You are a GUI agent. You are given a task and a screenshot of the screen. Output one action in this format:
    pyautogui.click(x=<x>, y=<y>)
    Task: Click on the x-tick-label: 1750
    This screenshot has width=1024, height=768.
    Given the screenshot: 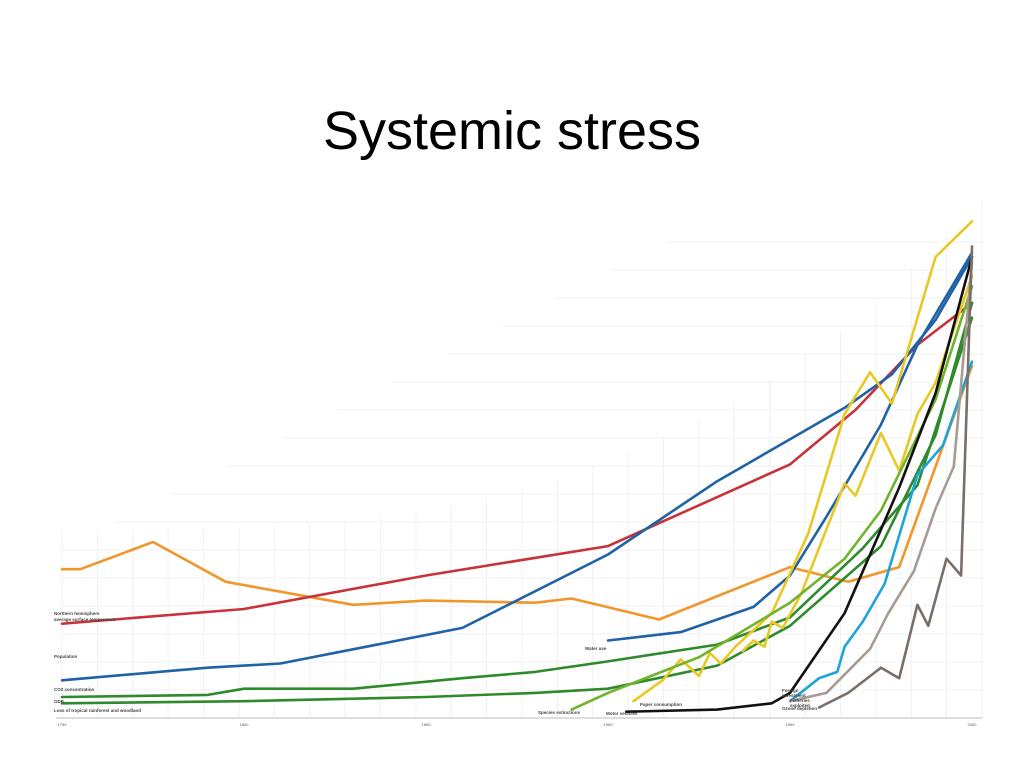 What is the action you would take?
    pyautogui.click(x=63, y=724)
    